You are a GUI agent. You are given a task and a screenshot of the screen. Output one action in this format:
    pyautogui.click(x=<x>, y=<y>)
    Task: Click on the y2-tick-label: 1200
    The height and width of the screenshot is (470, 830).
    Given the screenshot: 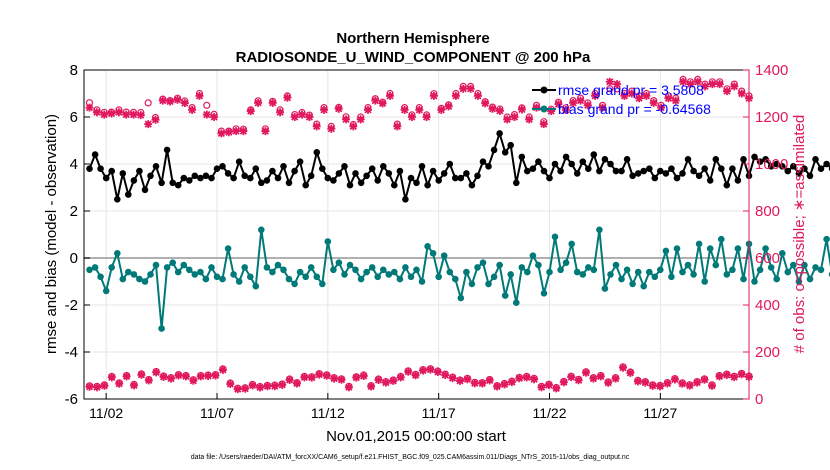 What is the action you would take?
    pyautogui.click(x=771, y=117)
    